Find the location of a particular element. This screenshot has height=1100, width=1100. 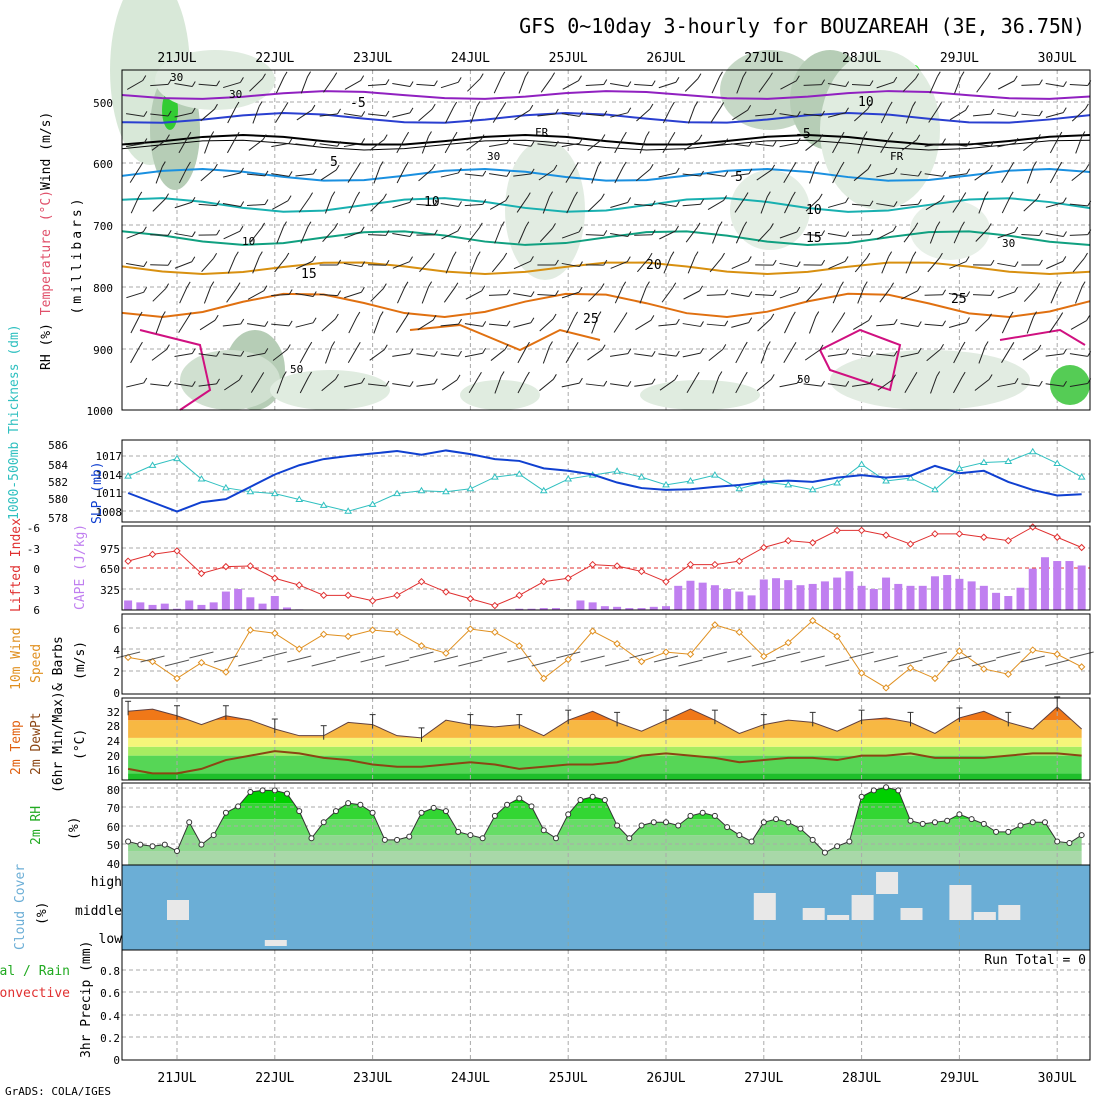

precip-label-a: Total / Rain is located at coordinates (35, 971).